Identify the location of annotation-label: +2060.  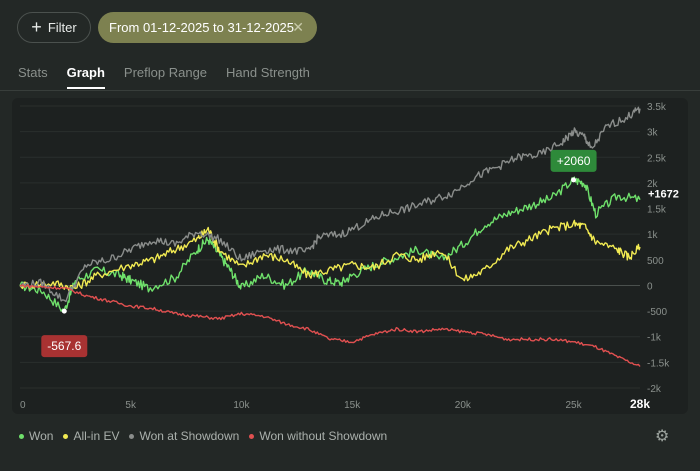
(574, 161).